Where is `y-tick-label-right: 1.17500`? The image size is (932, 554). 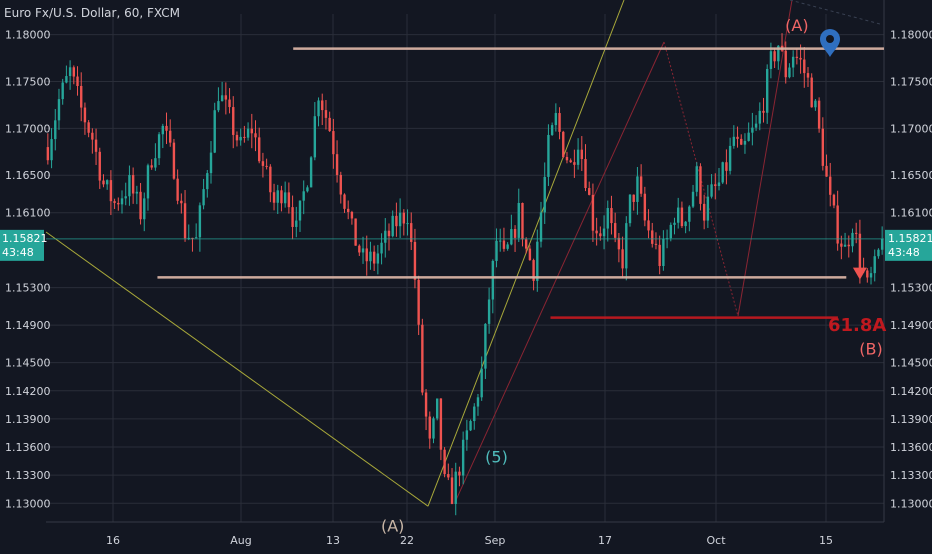
y-tick-label-right: 1.17500 is located at coordinates (911, 81).